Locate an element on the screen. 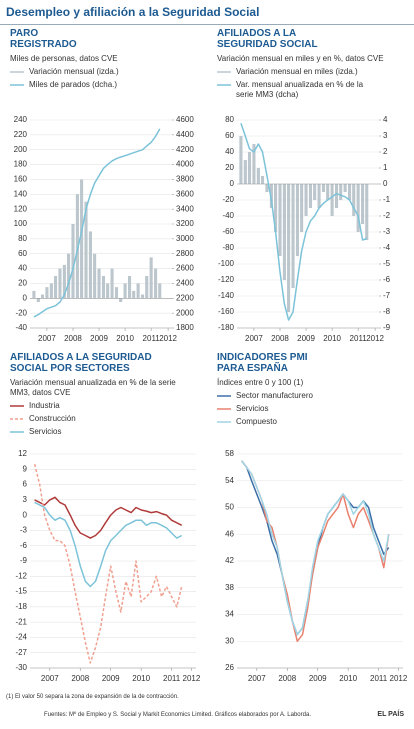 This screenshot has height=729, width=414. y-tick-label: -24 is located at coordinates (21, 637).